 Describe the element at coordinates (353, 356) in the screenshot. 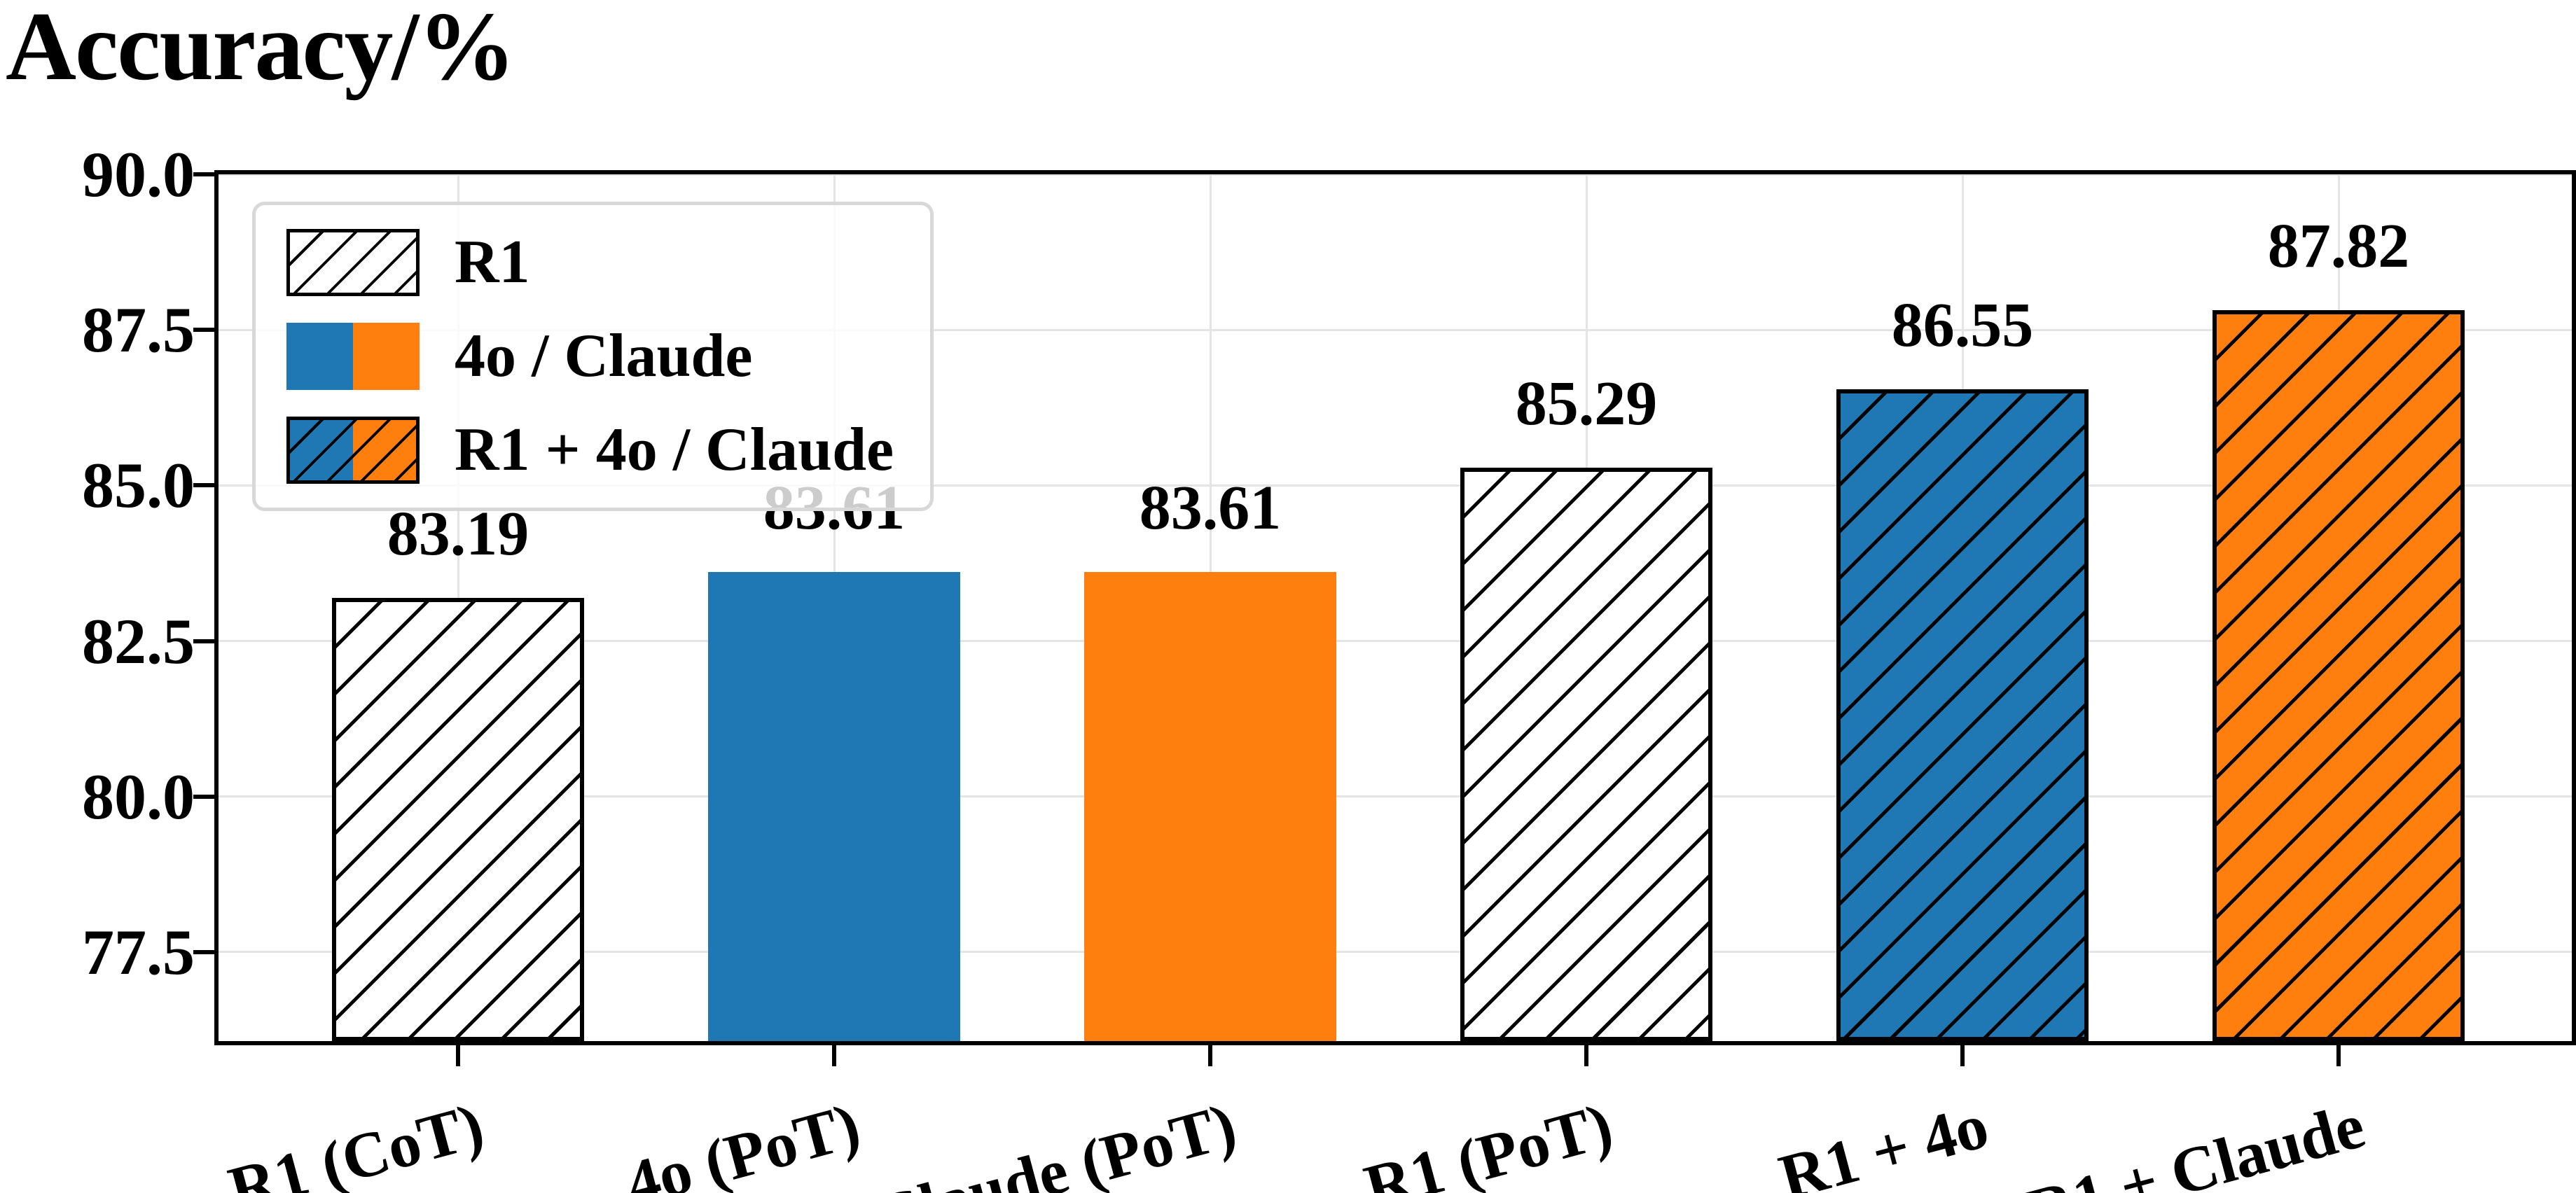

I see `legend-swatch-blue-orange-solid-icon` at that location.